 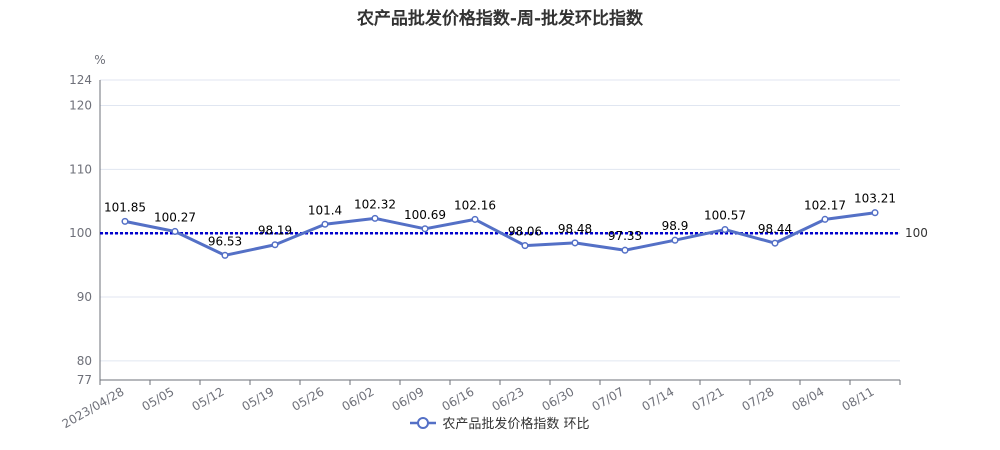 I want to click on data-label: 101.4, so click(x=325, y=210).